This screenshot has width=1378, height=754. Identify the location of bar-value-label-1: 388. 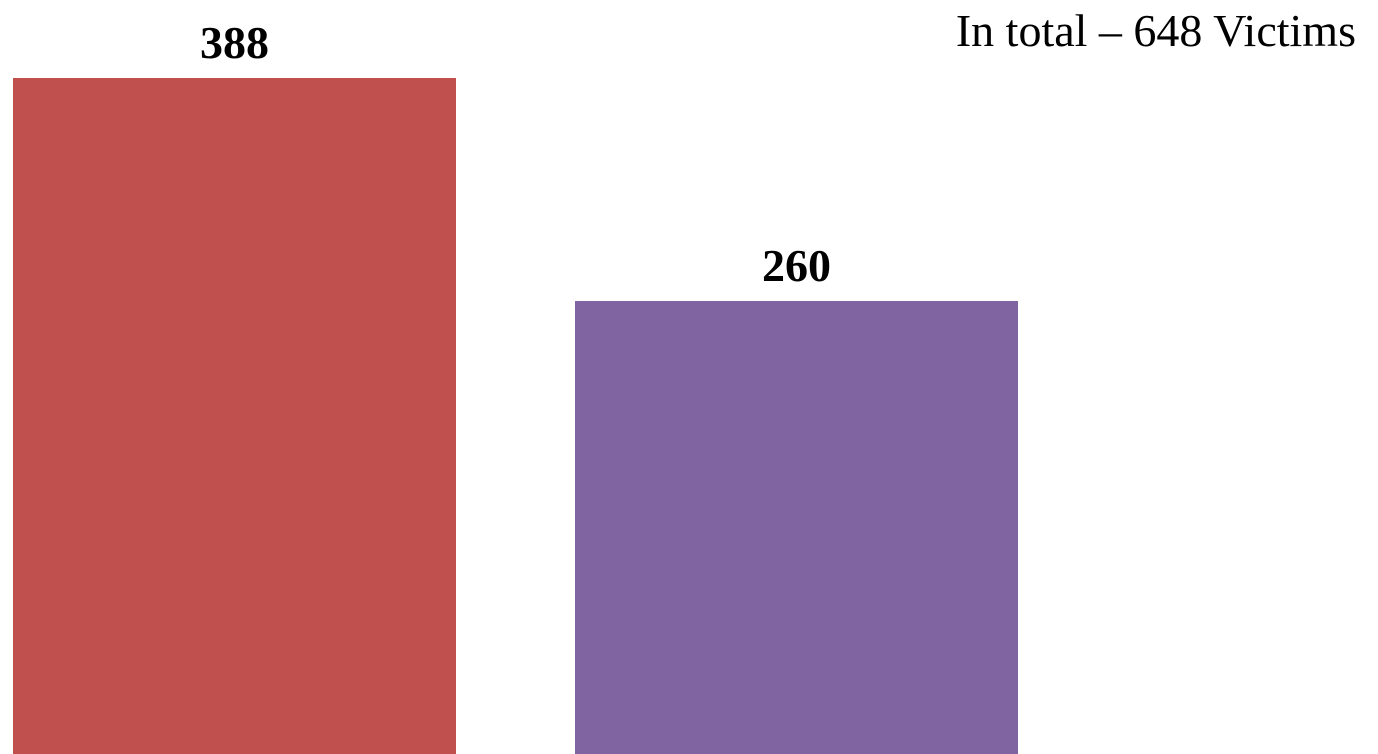
(234, 42).